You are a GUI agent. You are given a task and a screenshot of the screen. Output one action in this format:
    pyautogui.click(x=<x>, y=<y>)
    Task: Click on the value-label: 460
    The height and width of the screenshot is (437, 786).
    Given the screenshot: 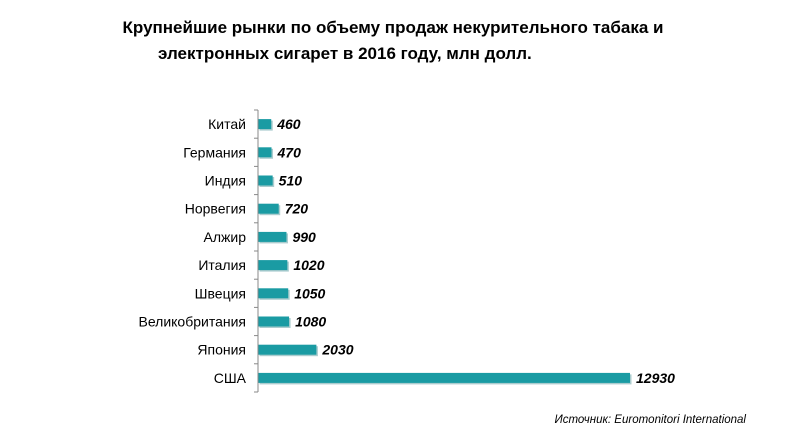 What is the action you would take?
    pyautogui.click(x=288, y=124)
    